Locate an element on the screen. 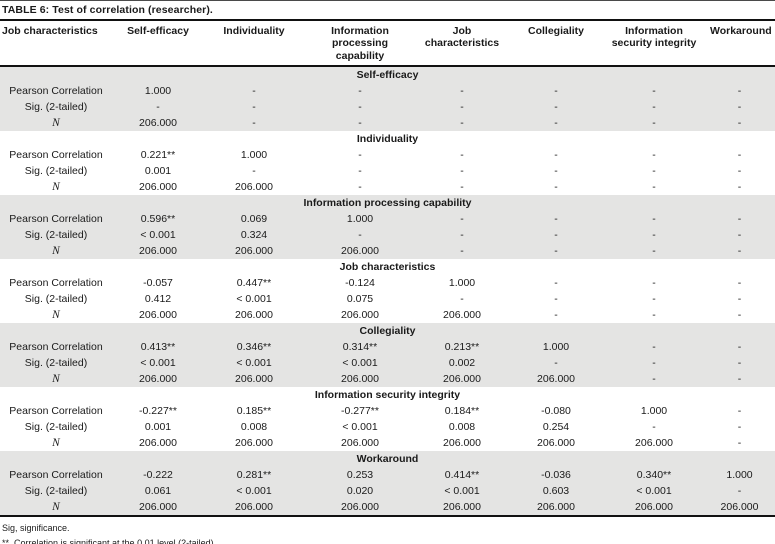 The width and height of the screenshot is (775, 544). sig-value-cell: 0.254 is located at coordinates (556, 427).